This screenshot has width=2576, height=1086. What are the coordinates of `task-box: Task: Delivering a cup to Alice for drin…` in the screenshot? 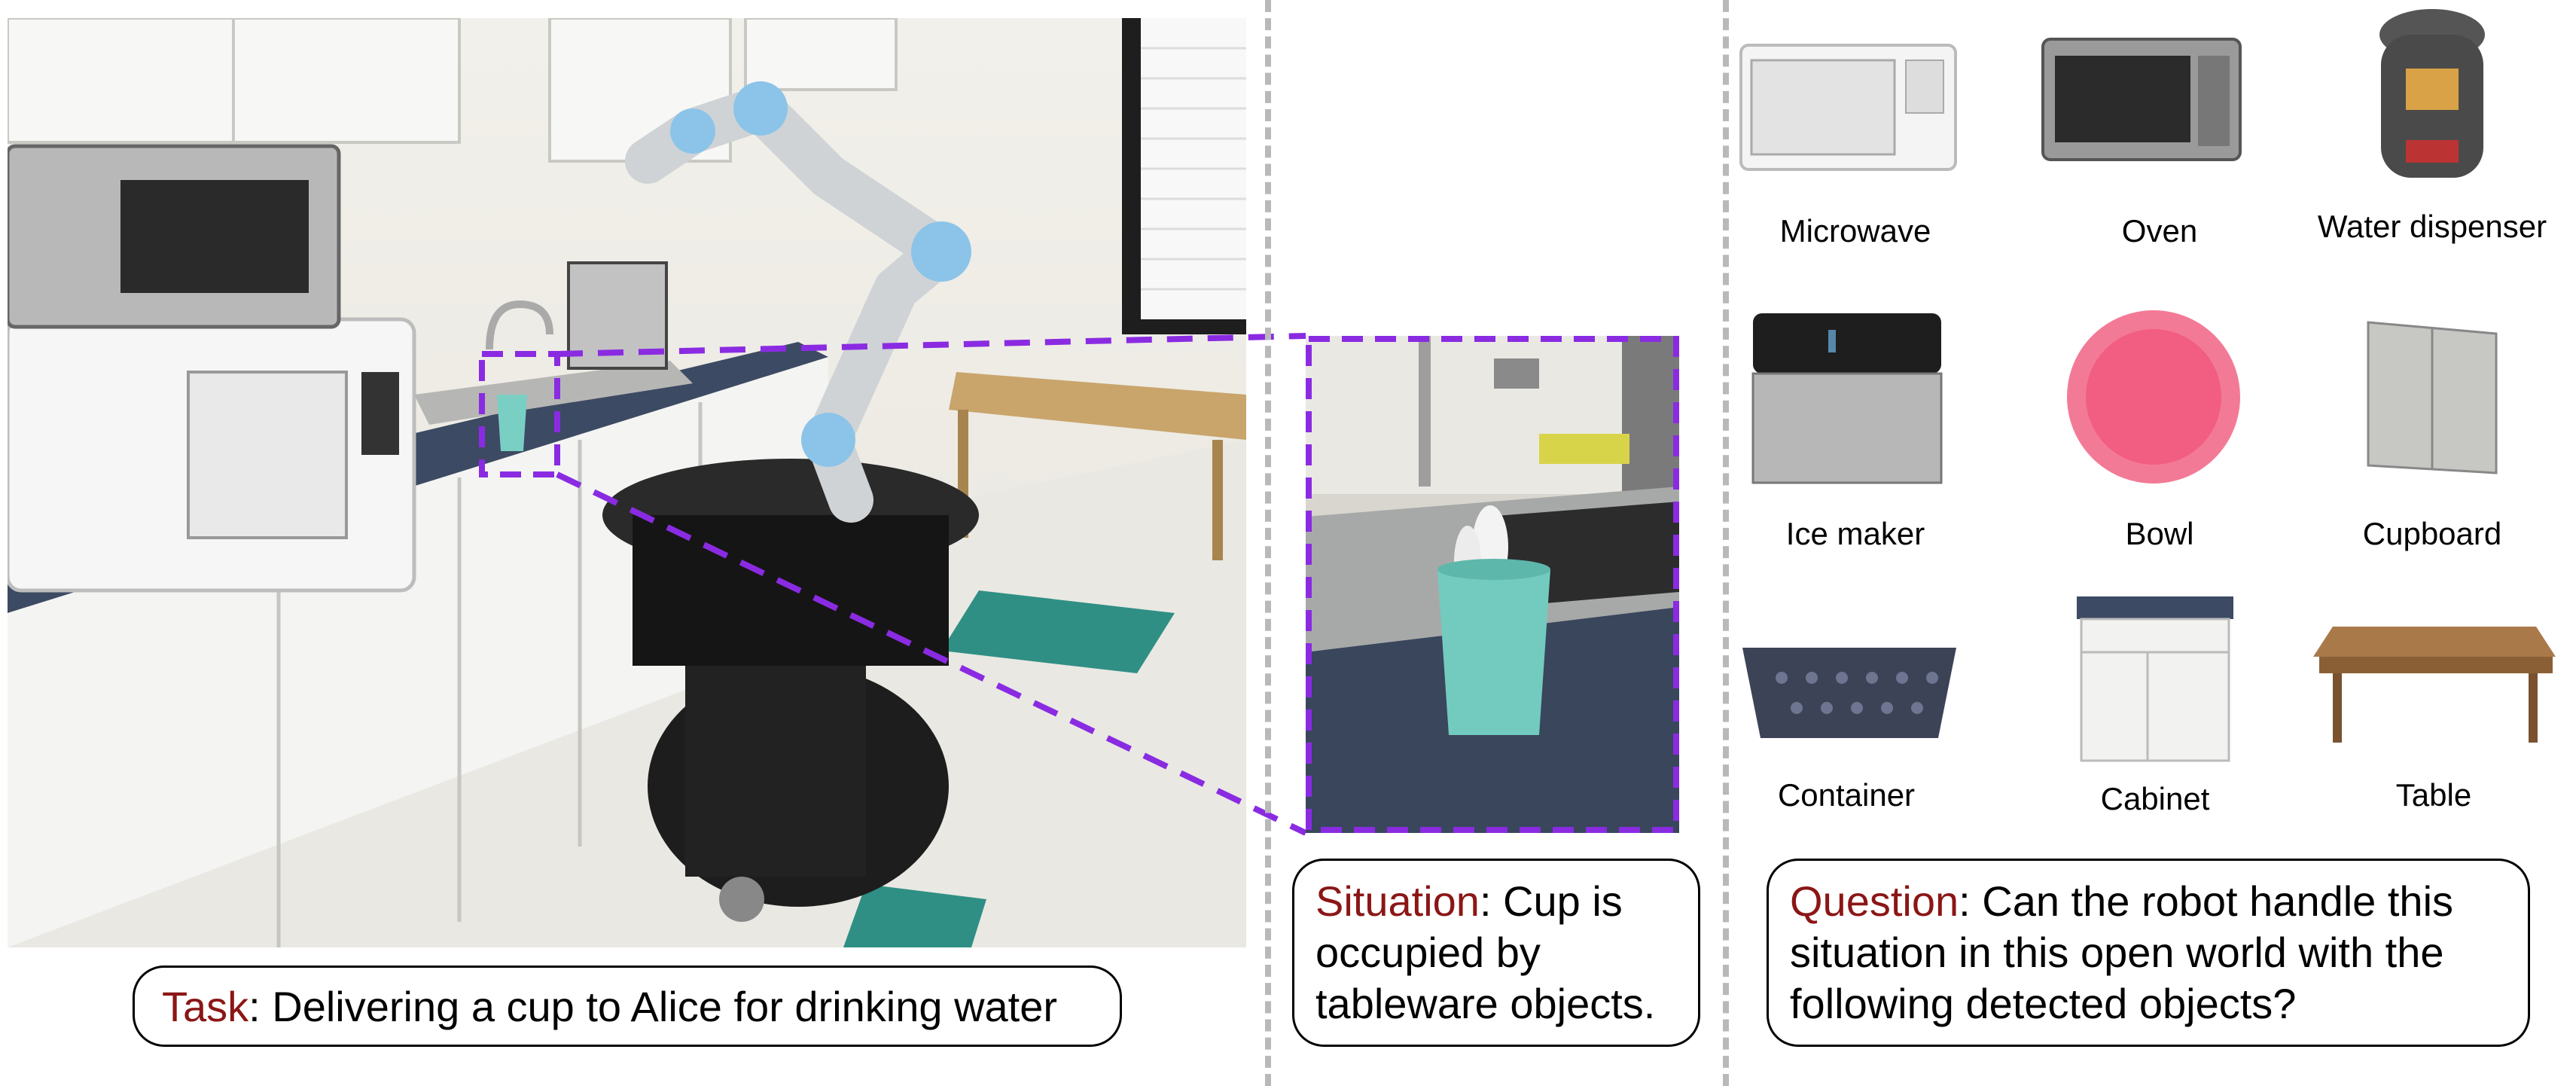 It's located at (627, 1007).